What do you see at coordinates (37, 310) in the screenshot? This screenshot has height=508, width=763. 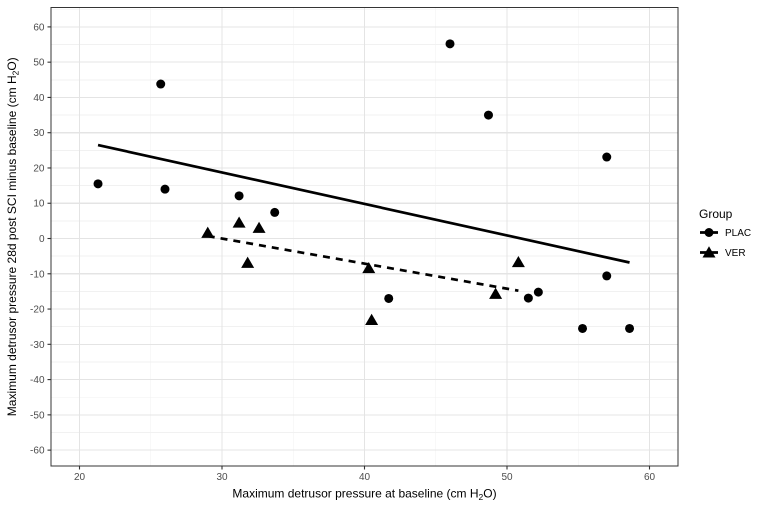 I see `y-tick-label: -20` at bounding box center [37, 310].